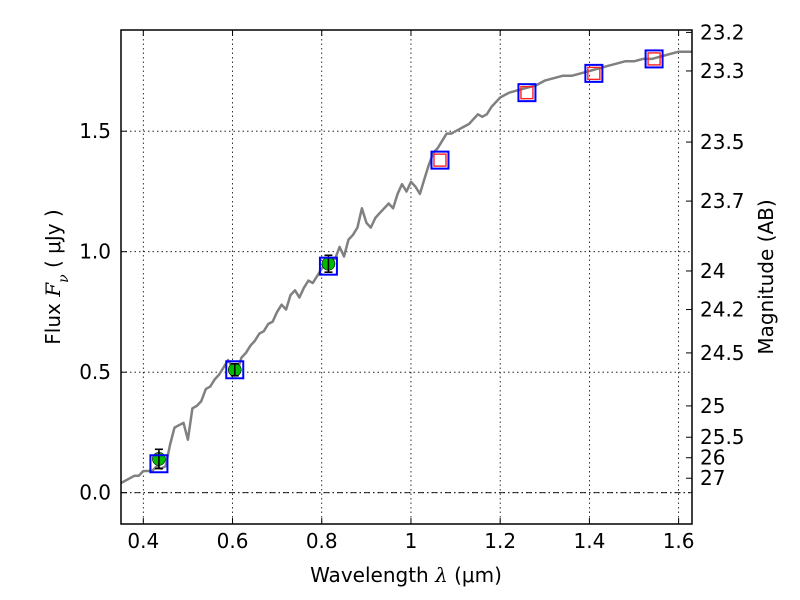 The image size is (800, 600). What do you see at coordinates (712, 406) in the screenshot?
I see `right-tick-label: 25` at bounding box center [712, 406].